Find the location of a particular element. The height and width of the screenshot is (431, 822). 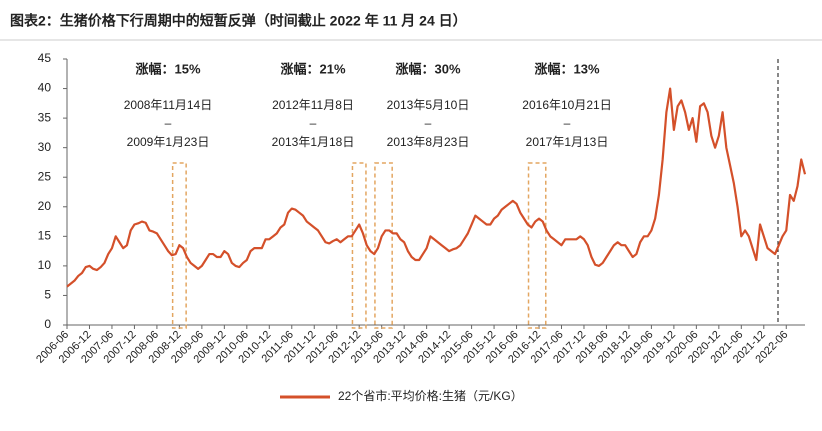

y-tick-label: 5 is located at coordinates (47, 295).